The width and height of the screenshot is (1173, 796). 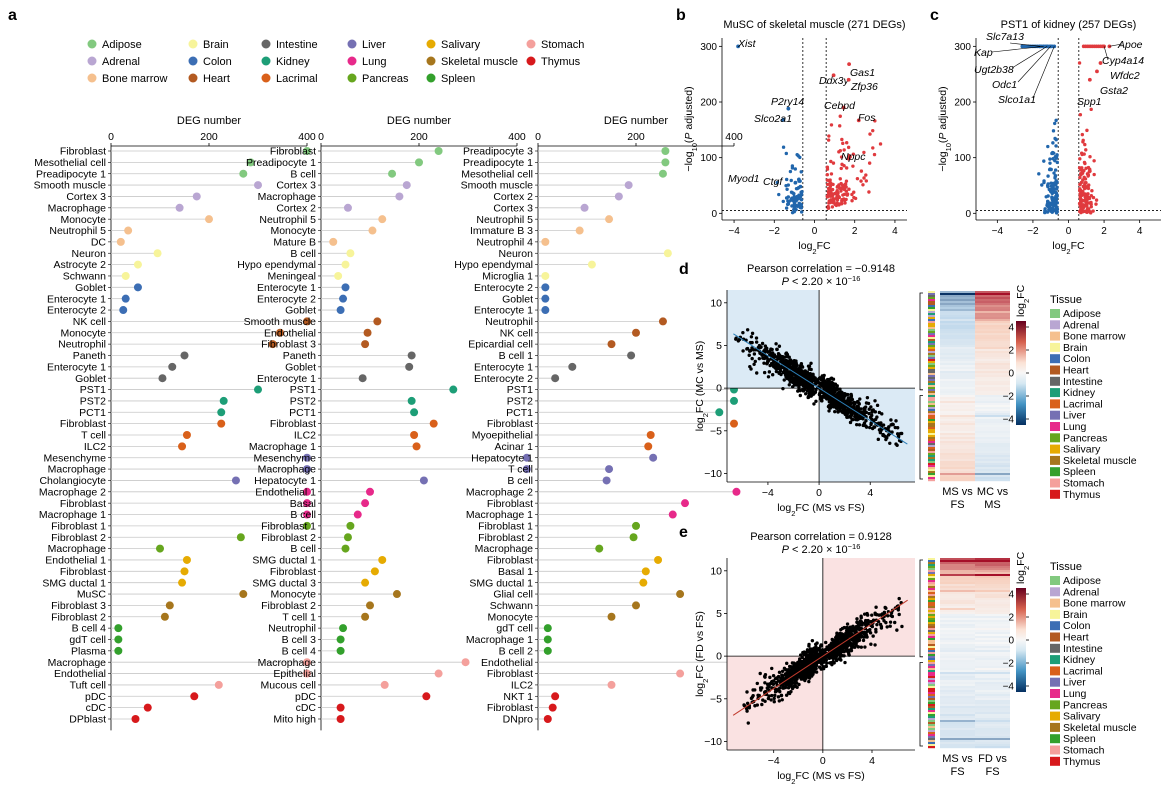 I want to click on cell-type-label: B cell, so click(x=303, y=515).